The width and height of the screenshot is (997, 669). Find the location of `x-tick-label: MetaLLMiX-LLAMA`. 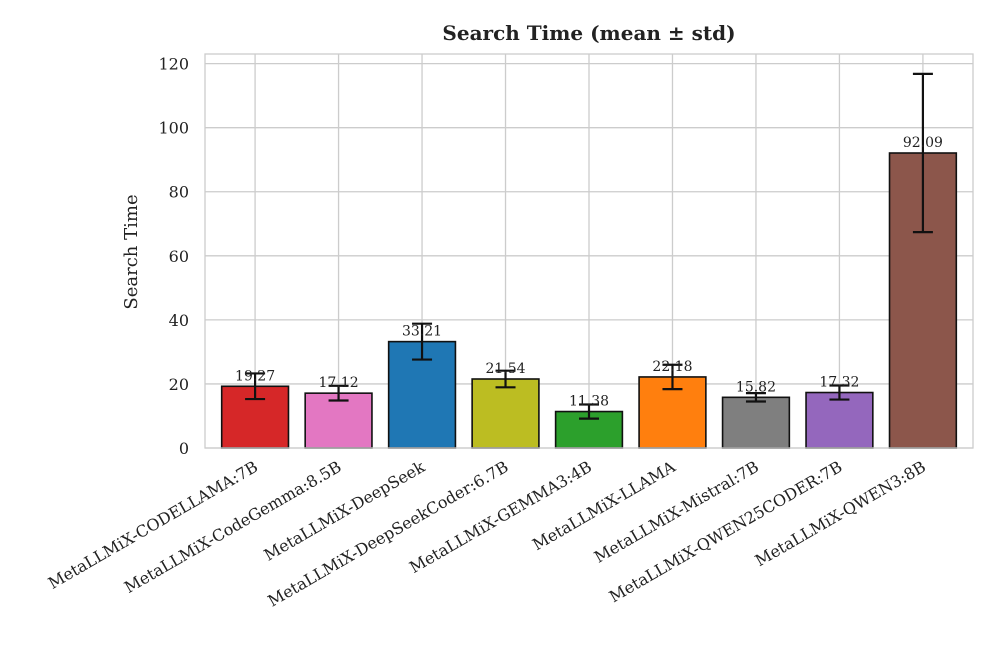

x-tick-label: MetaLLMiX-LLAMA is located at coordinates (604, 505).